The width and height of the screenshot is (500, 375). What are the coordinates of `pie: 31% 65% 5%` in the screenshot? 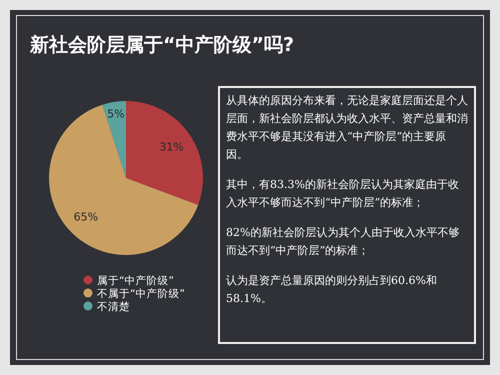 It's located at (126, 178).